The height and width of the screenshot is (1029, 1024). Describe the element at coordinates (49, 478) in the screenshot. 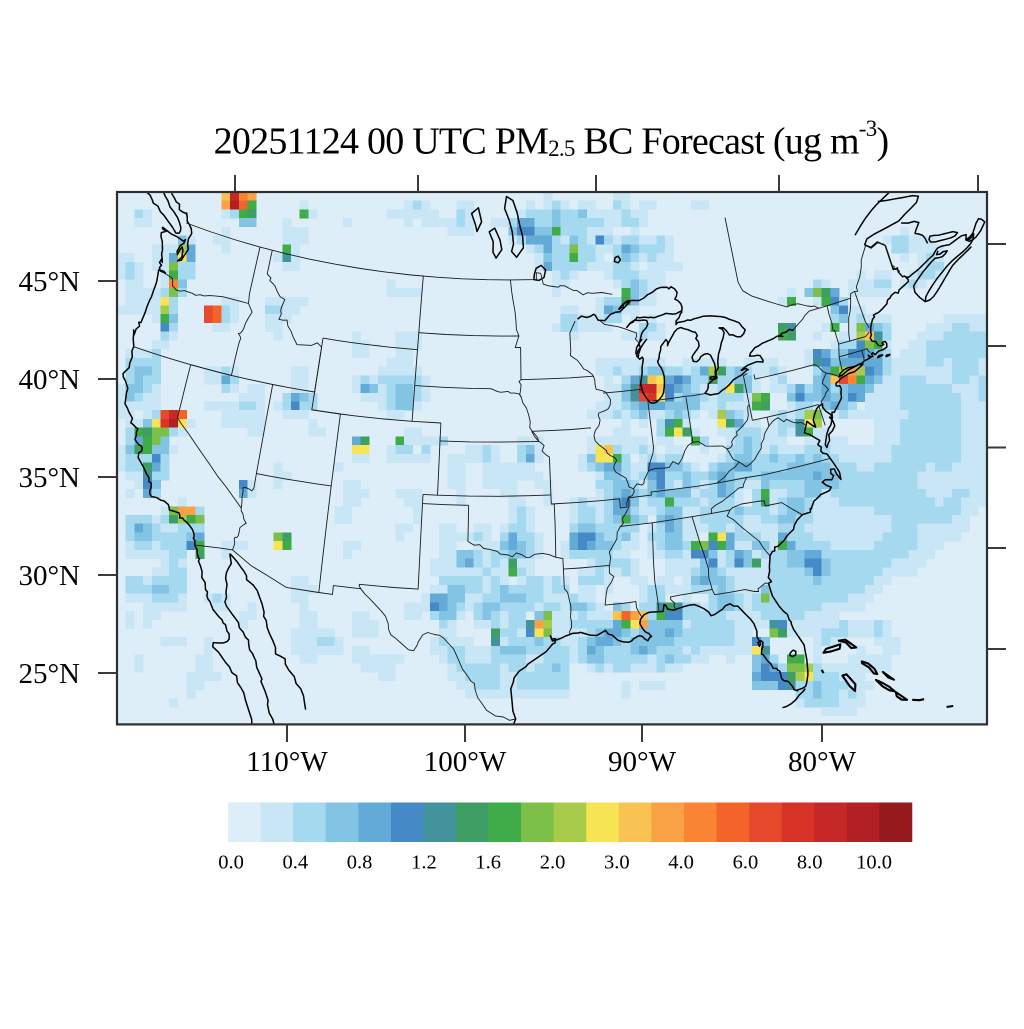

I see `svg-text: 35°N` at that location.